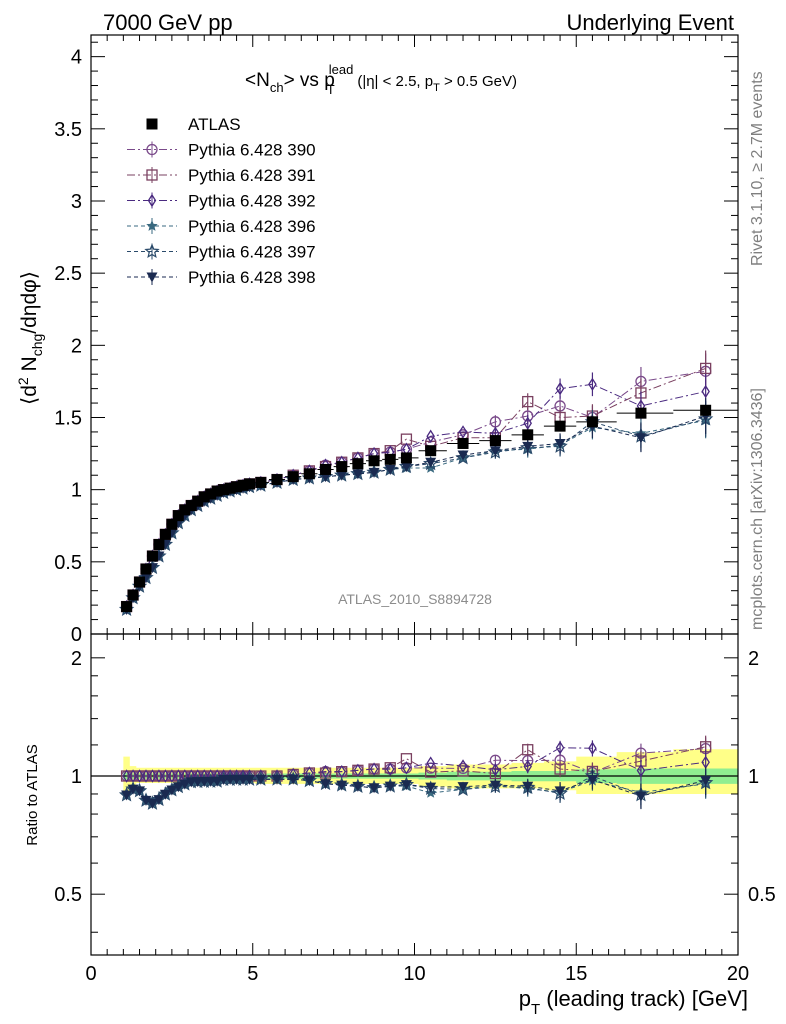 Image resolution: width=786 pixels, height=1024 pixels. I want to click on legend-item: ATLAS, so click(193, 124).